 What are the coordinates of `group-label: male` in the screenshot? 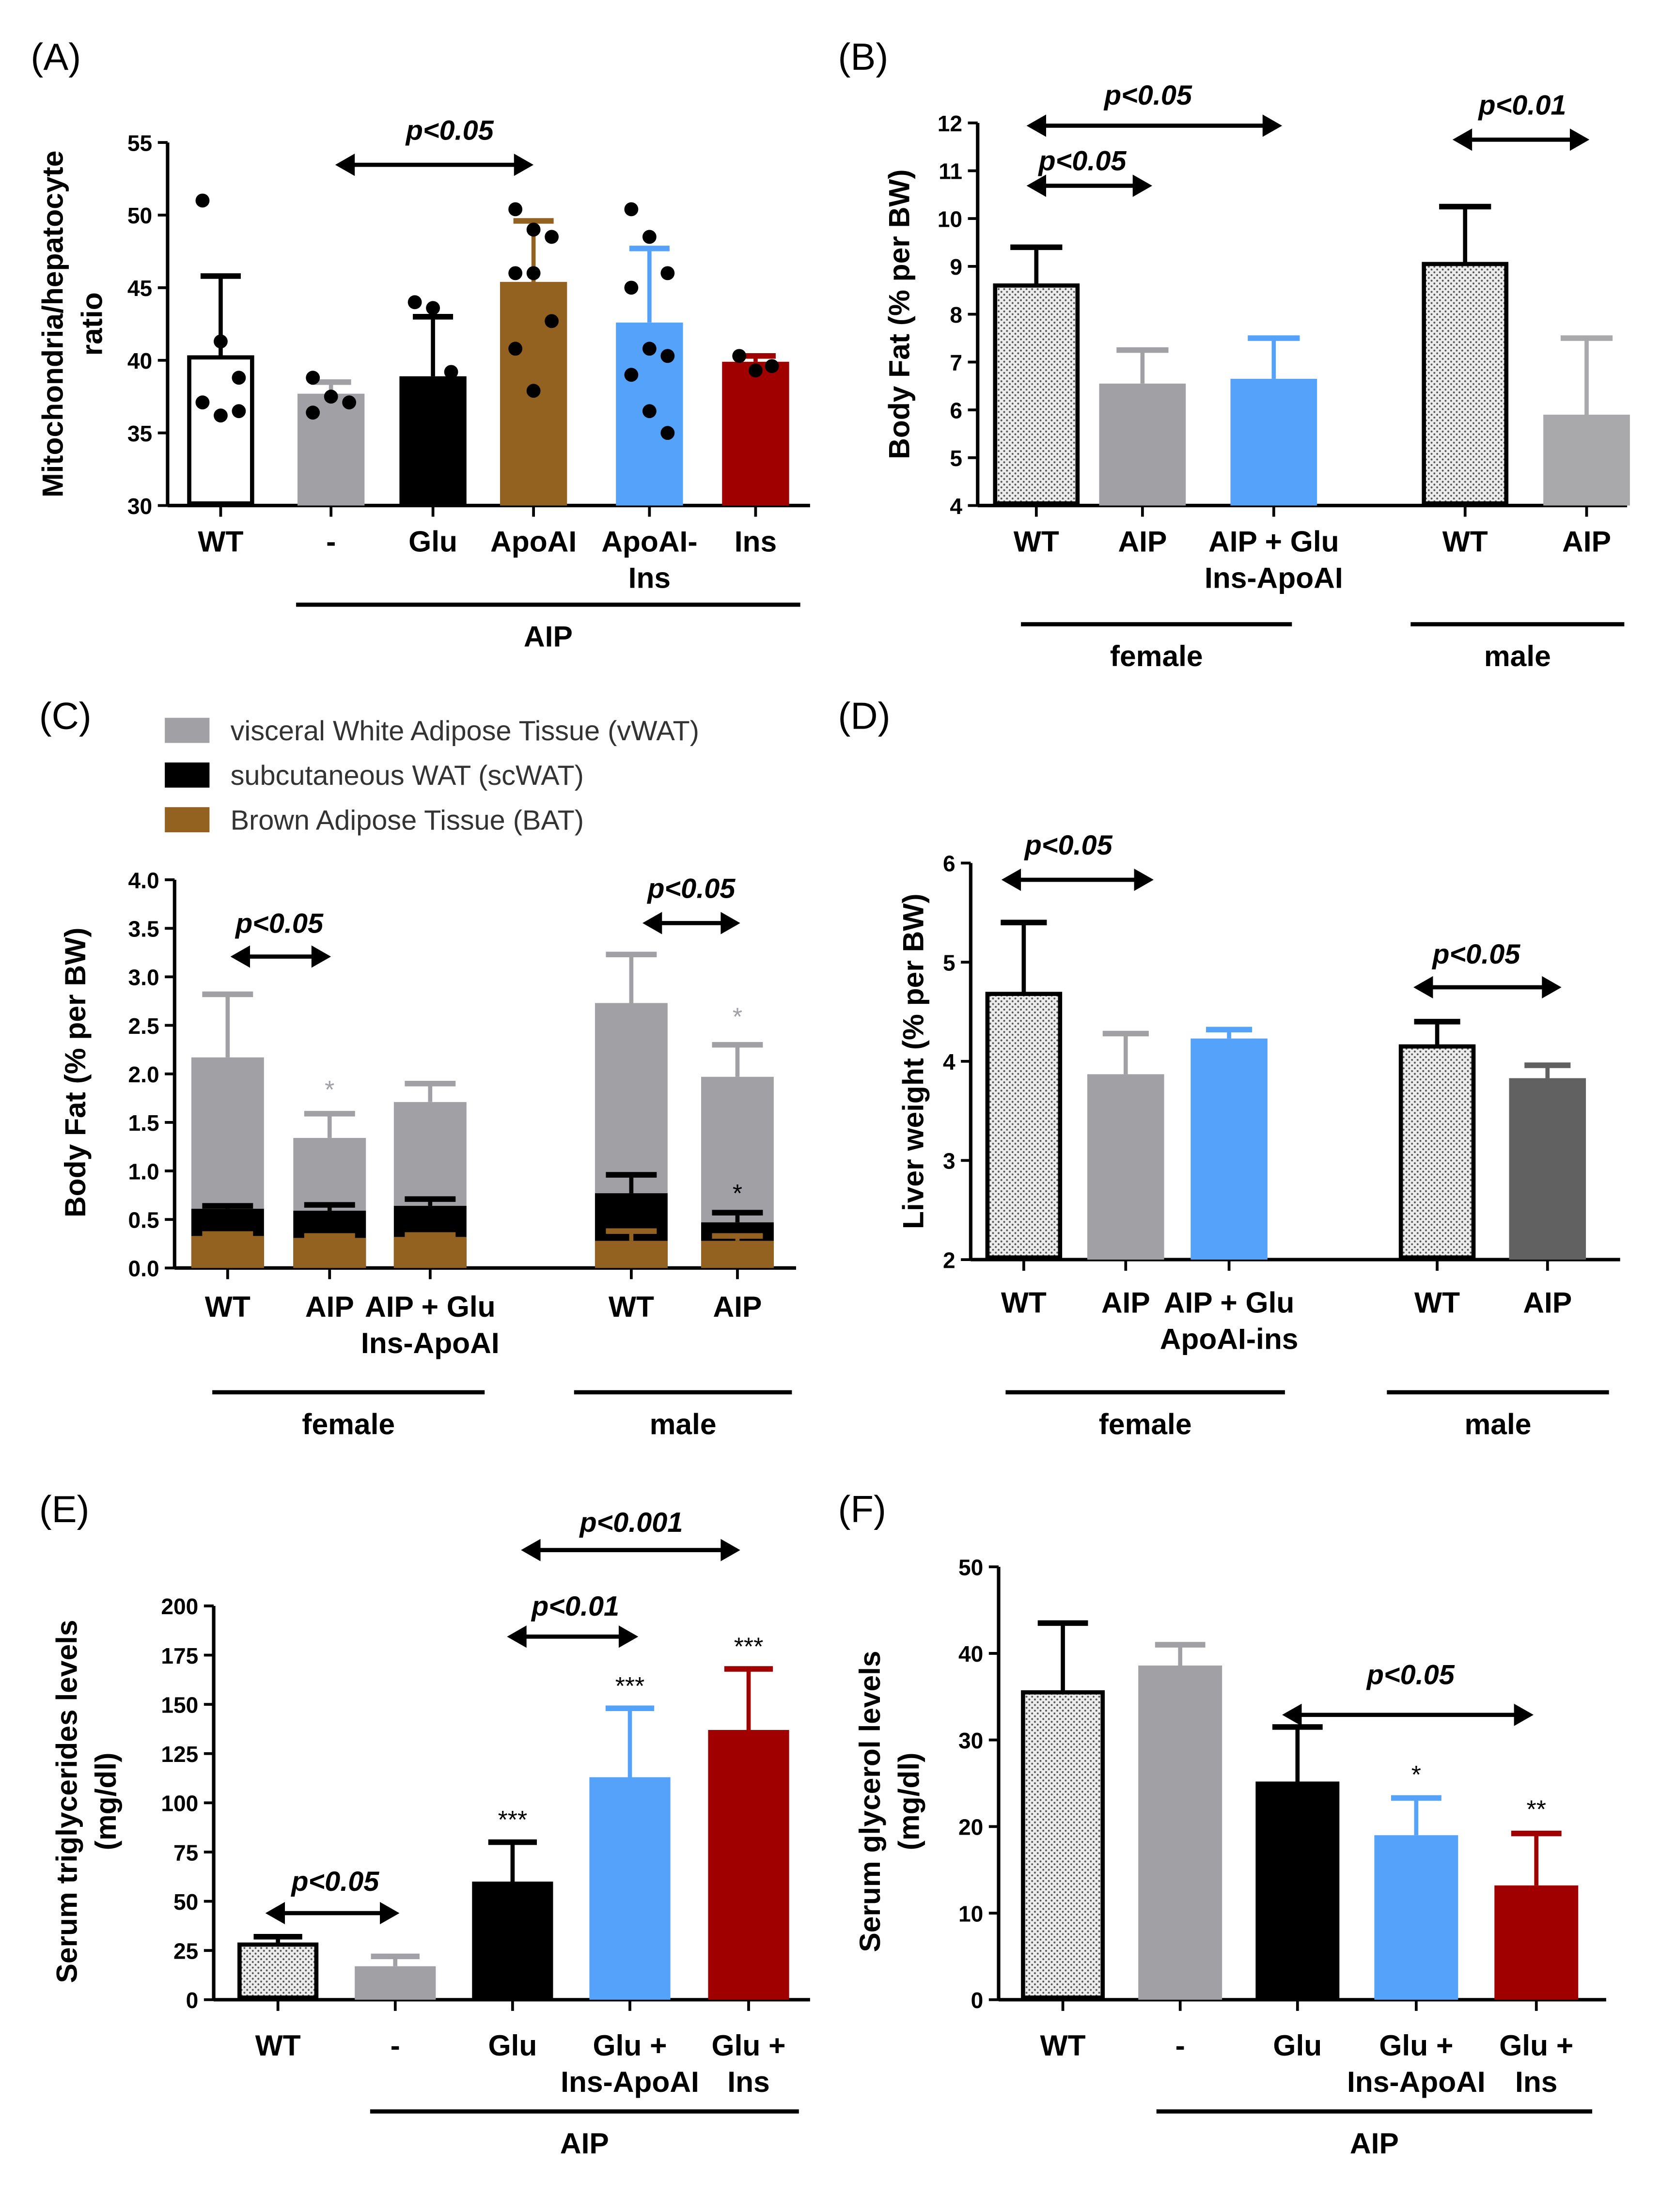 It's located at (683, 1424).